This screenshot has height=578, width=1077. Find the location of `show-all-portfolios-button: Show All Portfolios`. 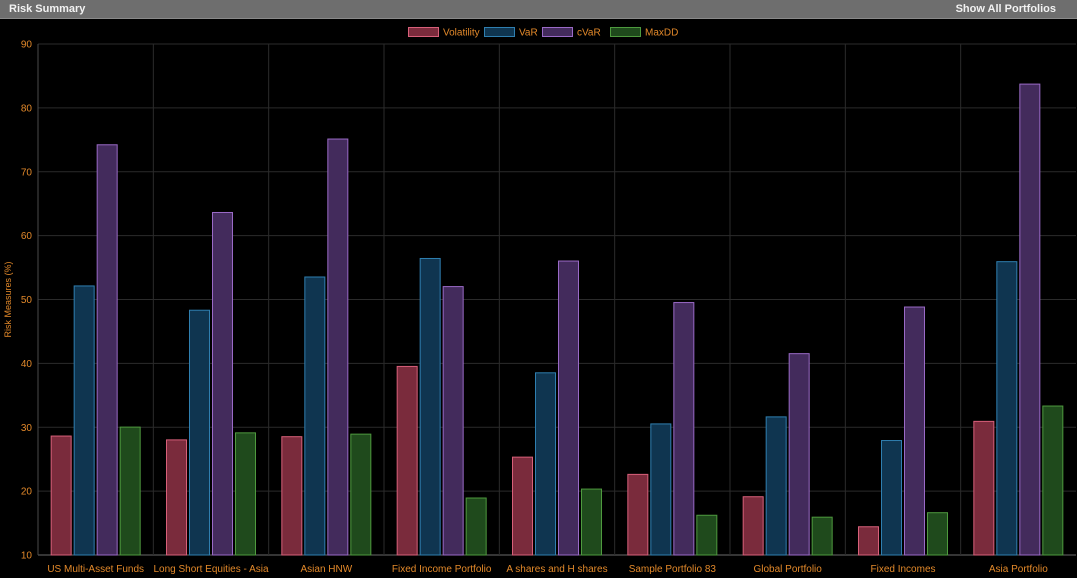

show-all-portfolios-button: Show All Portfolios is located at coordinates (1005, 9).